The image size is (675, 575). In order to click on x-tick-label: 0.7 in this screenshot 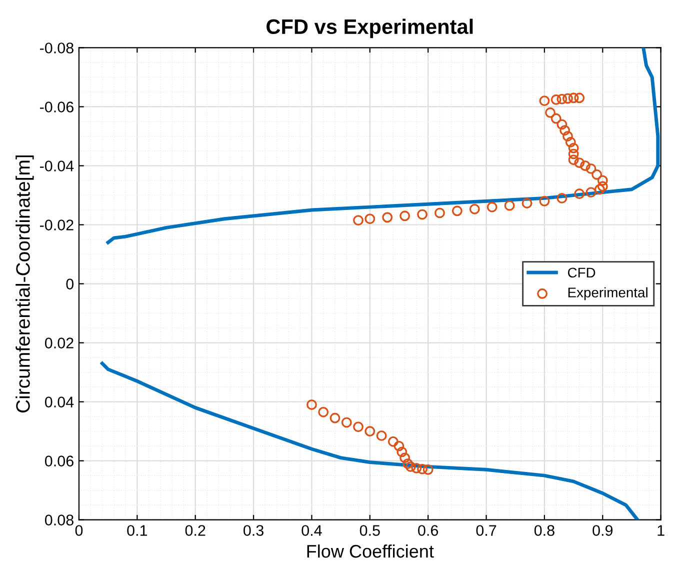, I will do `click(486, 530)`.